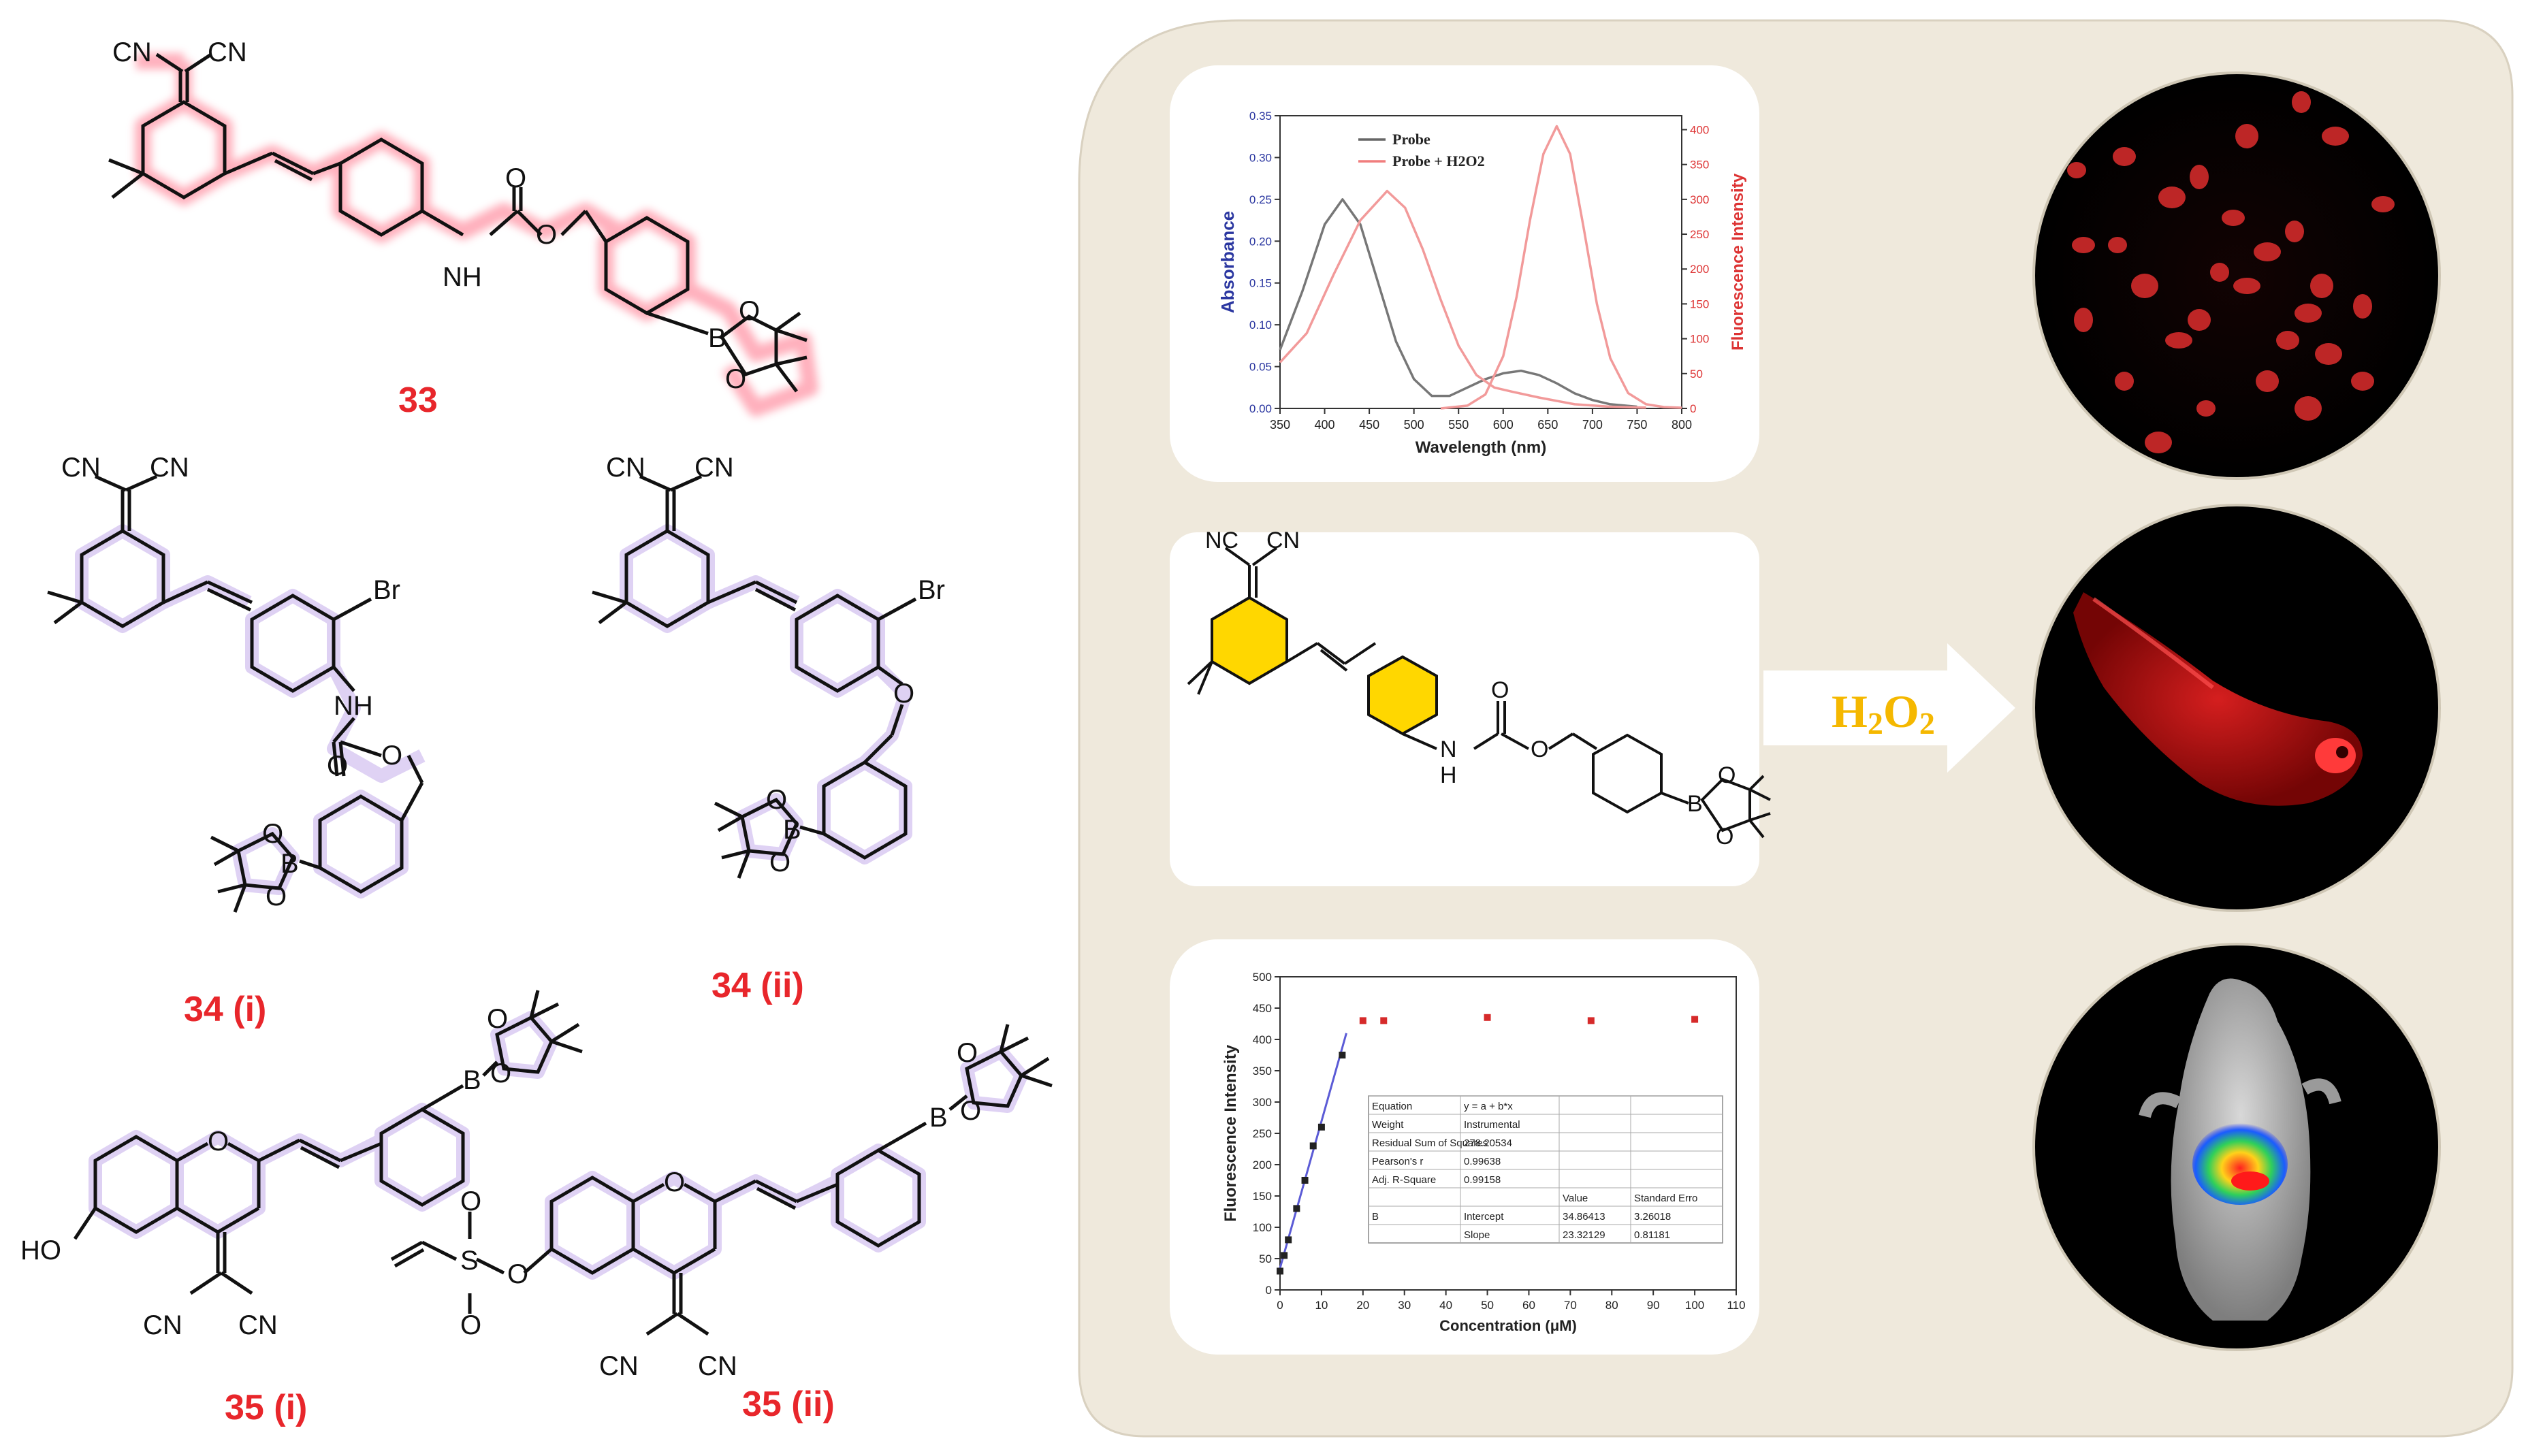 Image resolution: width=2526 pixels, height=1456 pixels. I want to click on spectrum-y-right-tick-label: 250, so click(1700, 235).